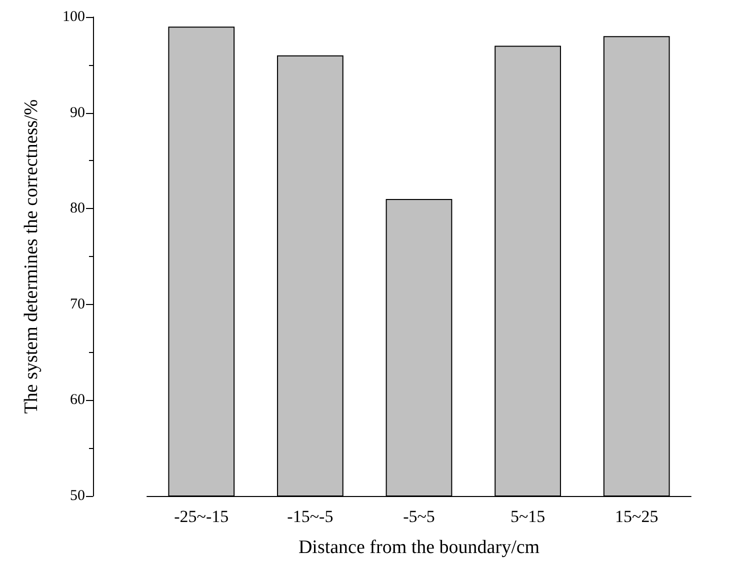  What do you see at coordinates (528, 516) in the screenshot?
I see `x-tick-label: 5~15` at bounding box center [528, 516].